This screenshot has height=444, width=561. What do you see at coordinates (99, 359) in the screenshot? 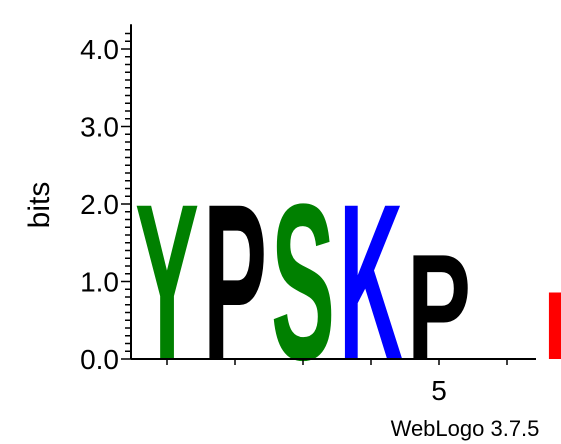
I see `y-tick-label: 0.0` at bounding box center [99, 359].